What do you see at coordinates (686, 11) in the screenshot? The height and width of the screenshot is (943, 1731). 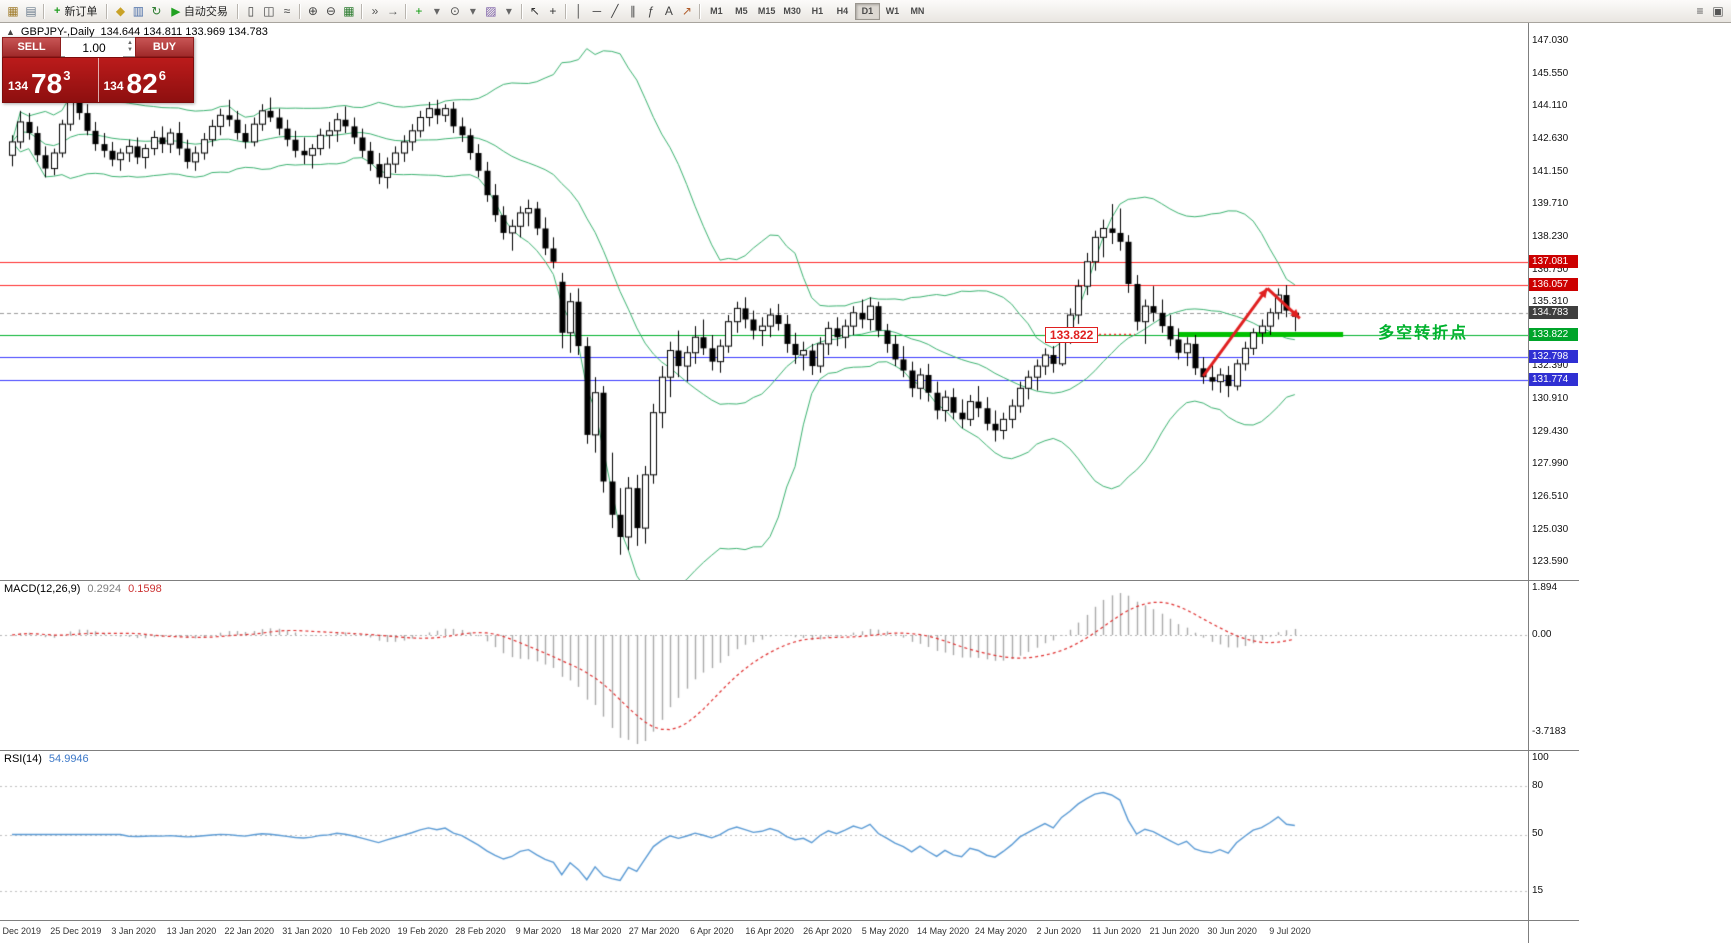 I see `arrow-tool-icon: ↗` at bounding box center [686, 11].